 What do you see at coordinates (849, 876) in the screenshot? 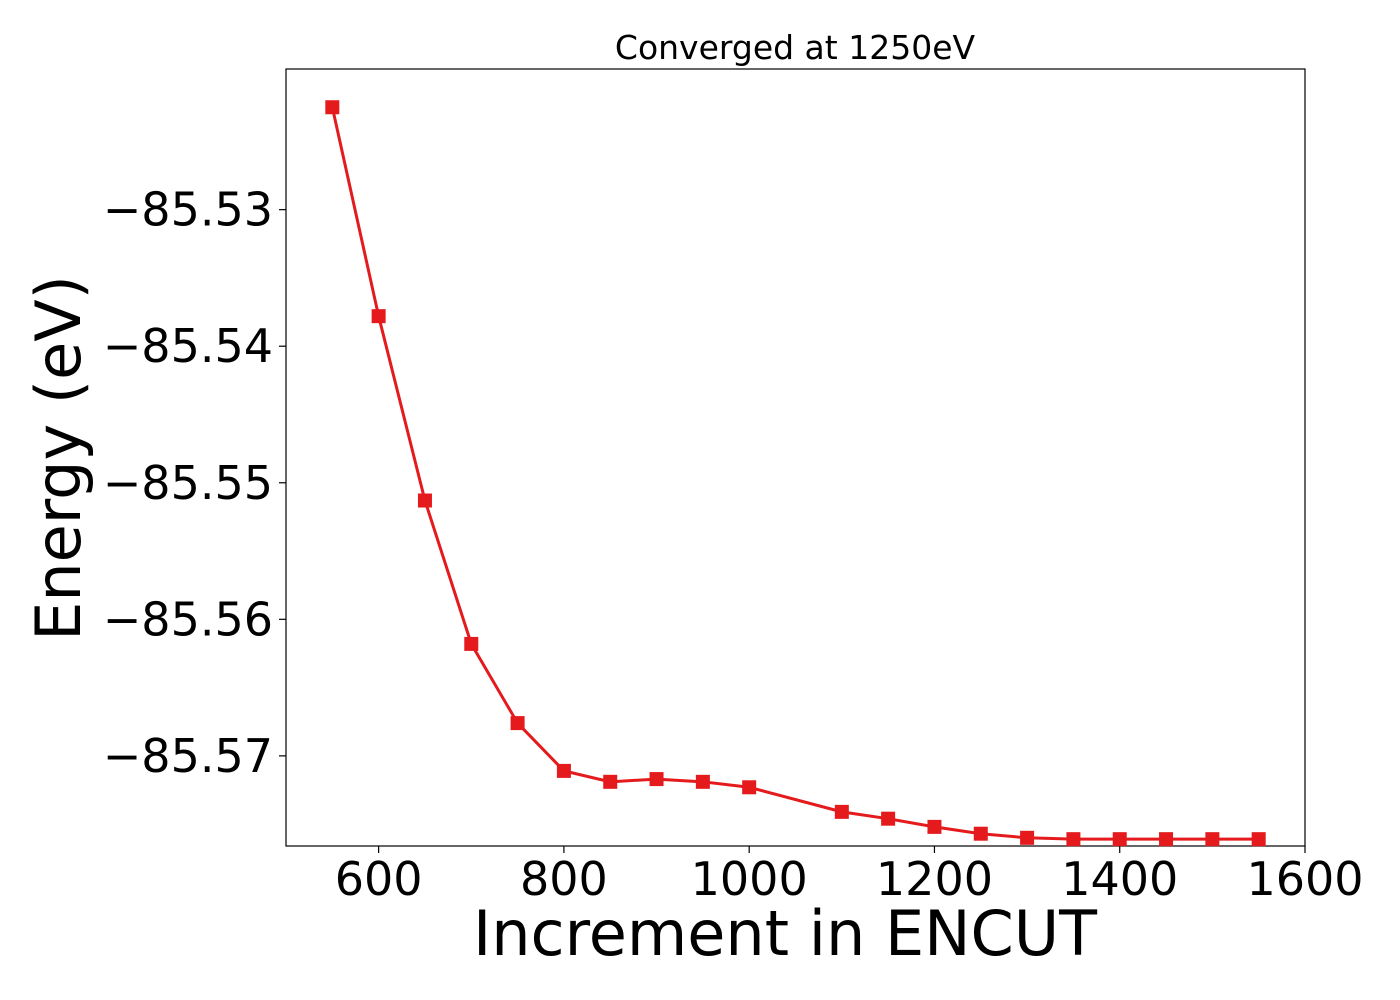
I see `x-axis-ticks: 600 800 1000 1200 1400 1600` at bounding box center [849, 876].